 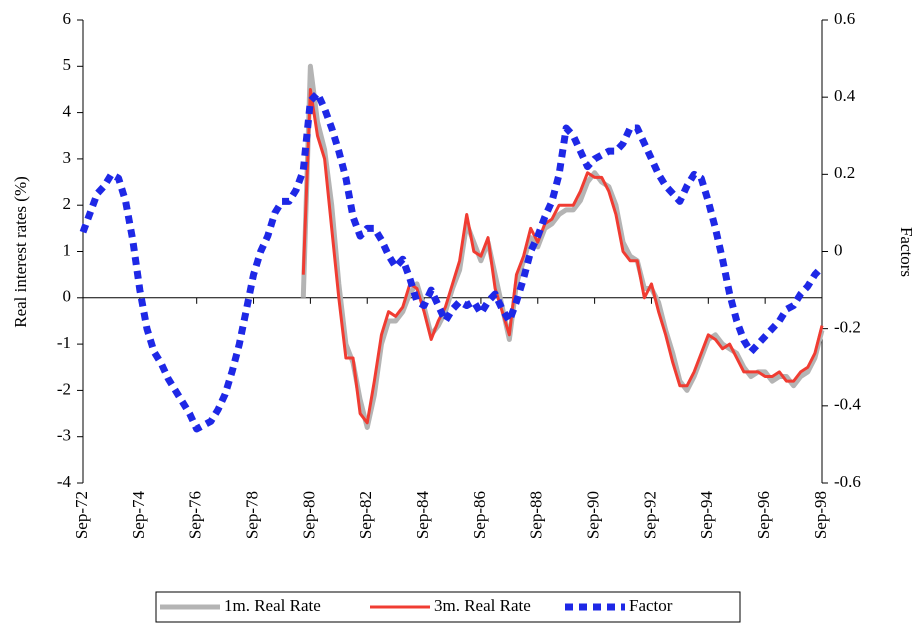 I want to click on y-tick-label: -2, so click(x=64, y=388).